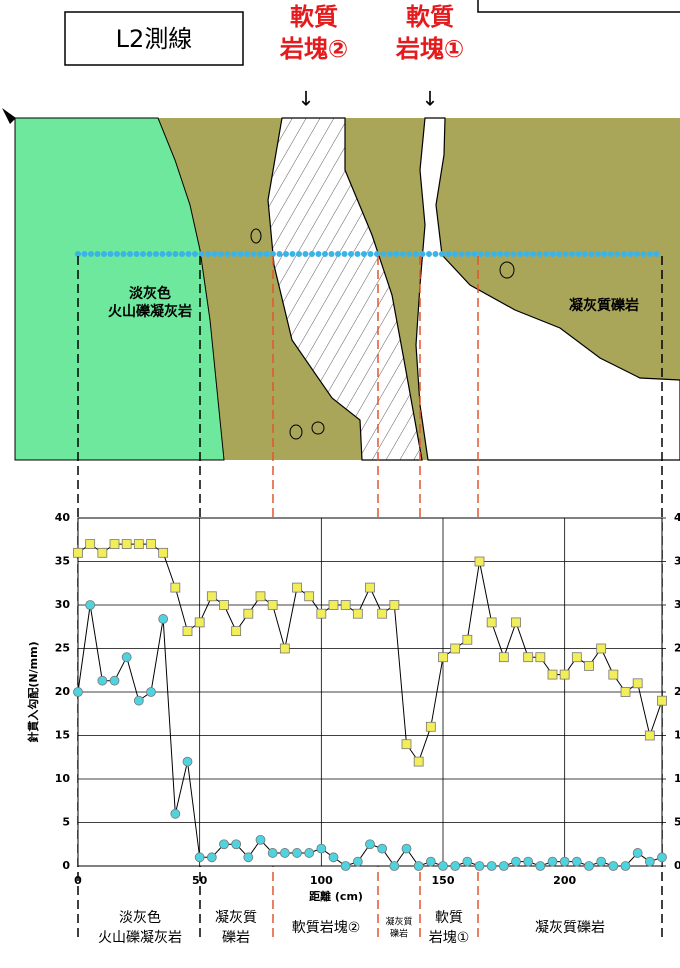 The width and height of the screenshot is (680, 968). I want to click on y2-tick-label: 10, so click(677, 778).